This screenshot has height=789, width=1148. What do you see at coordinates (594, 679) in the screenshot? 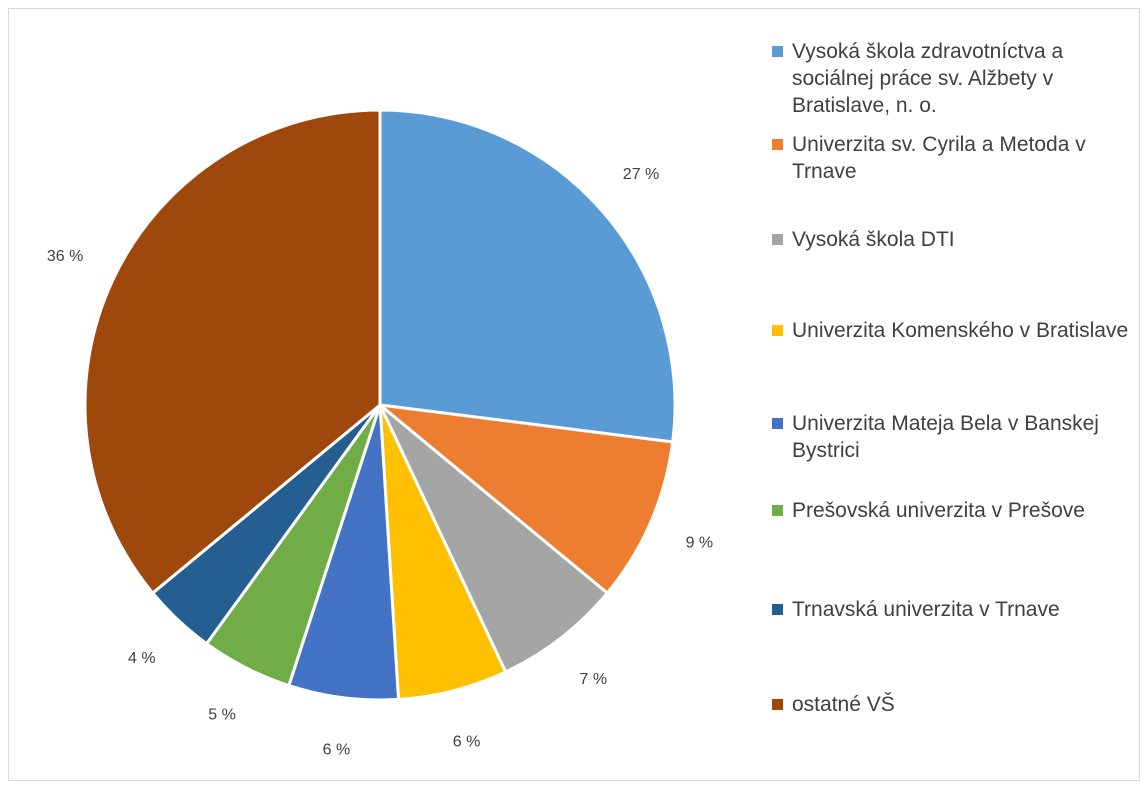
I see `data-label: 7 %` at bounding box center [594, 679].